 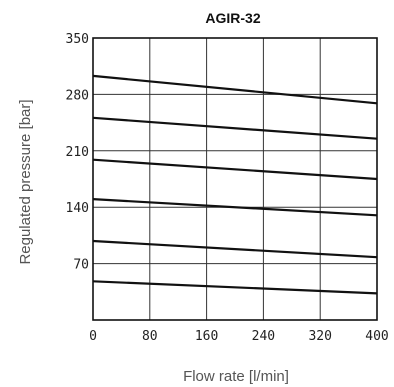 I want to click on x-axis-label: Flow rate [l/min], so click(x=236, y=376).